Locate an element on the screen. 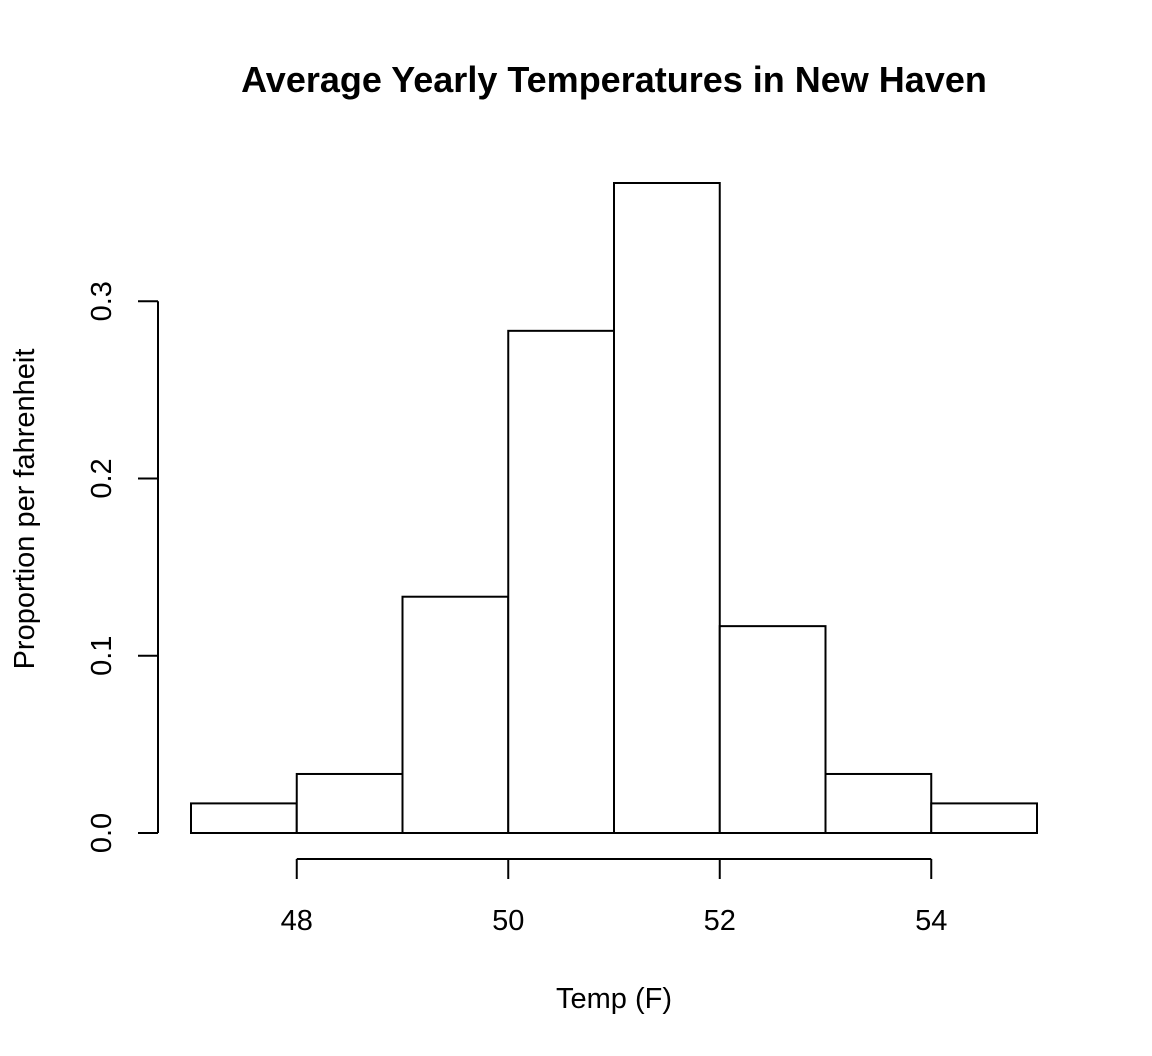 Image resolution: width=1152 pixels, height=1056 pixels. x-tick-label: 50 is located at coordinates (508, 921).